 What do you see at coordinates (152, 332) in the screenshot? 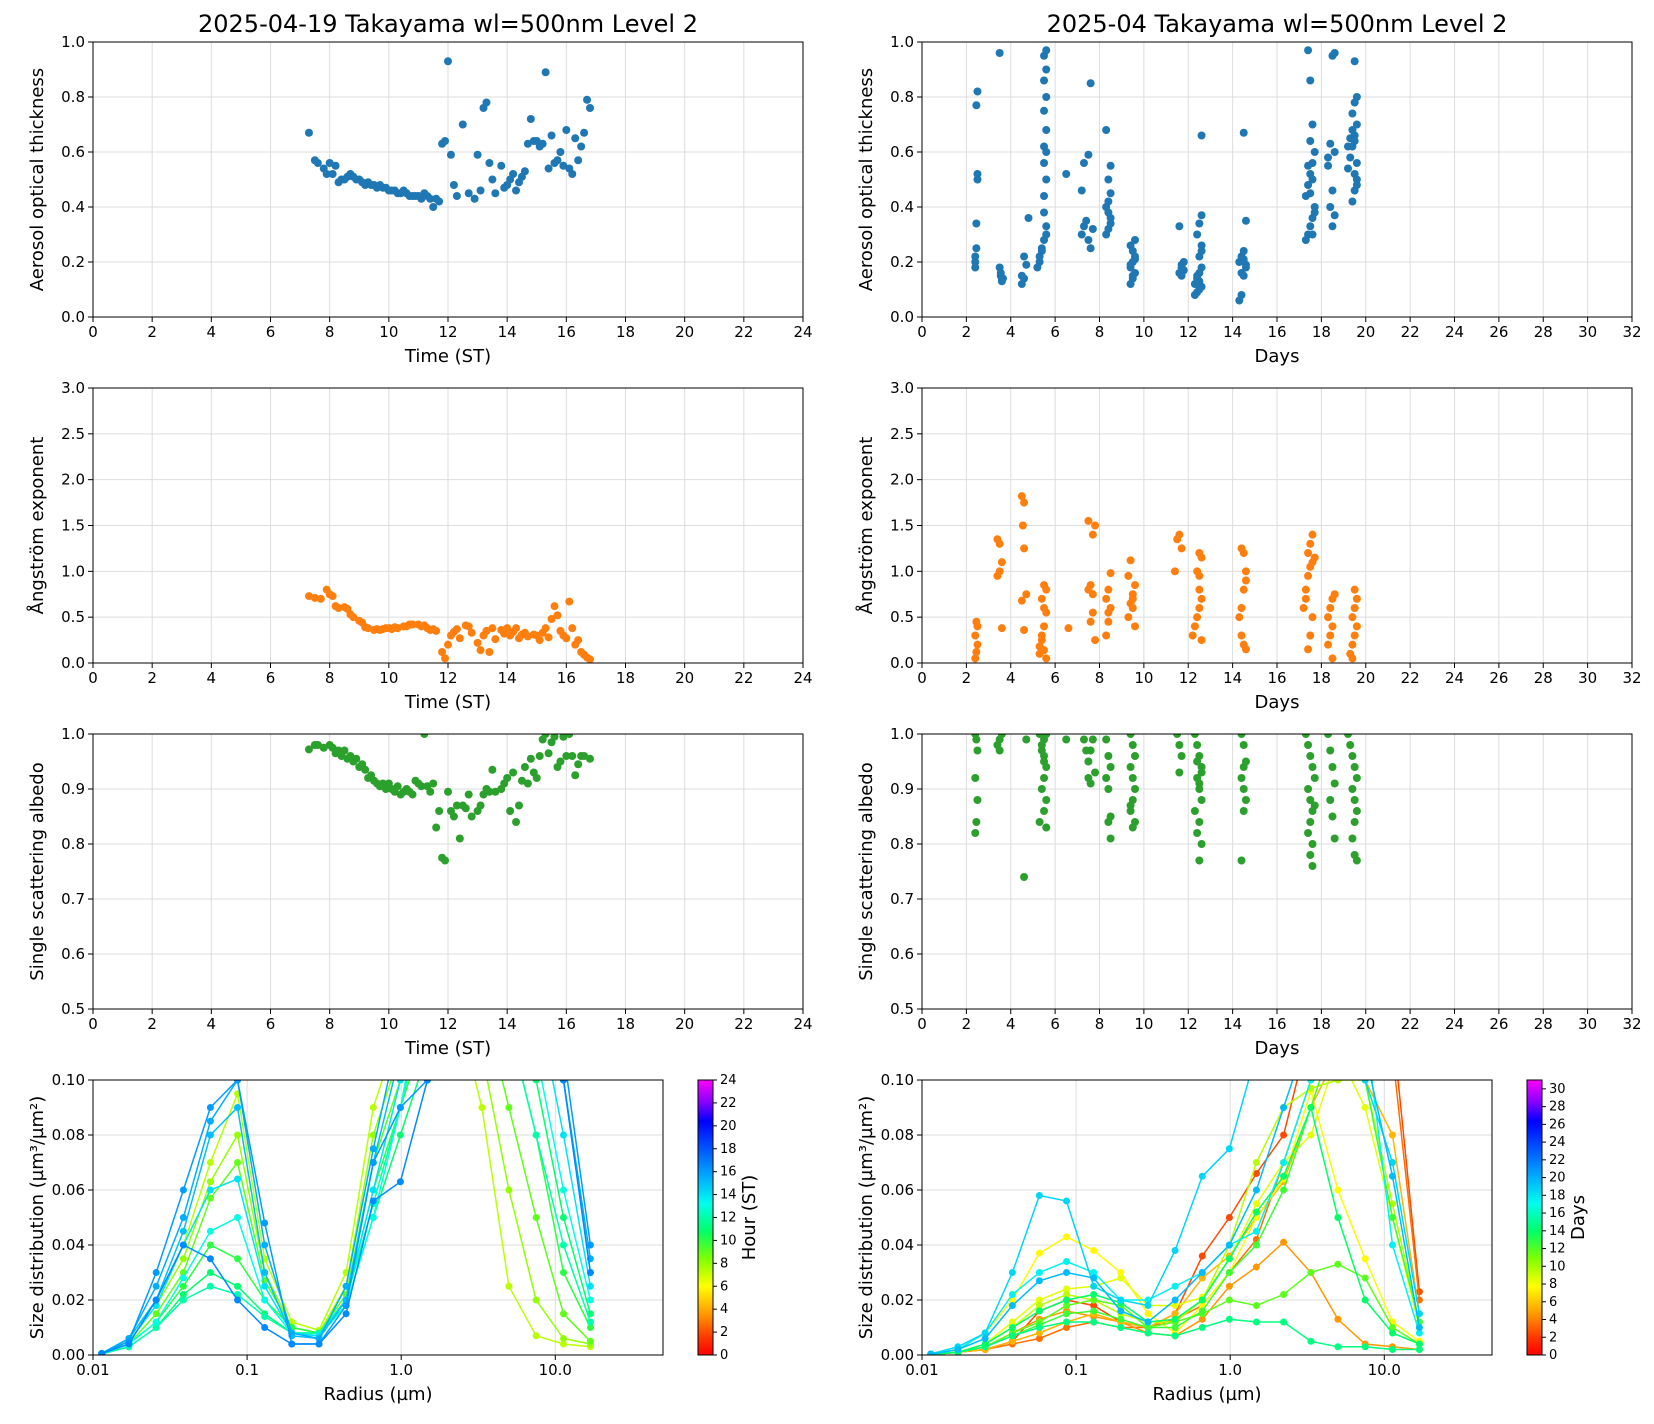
I see `chart0-xtick-label: 2` at bounding box center [152, 332].